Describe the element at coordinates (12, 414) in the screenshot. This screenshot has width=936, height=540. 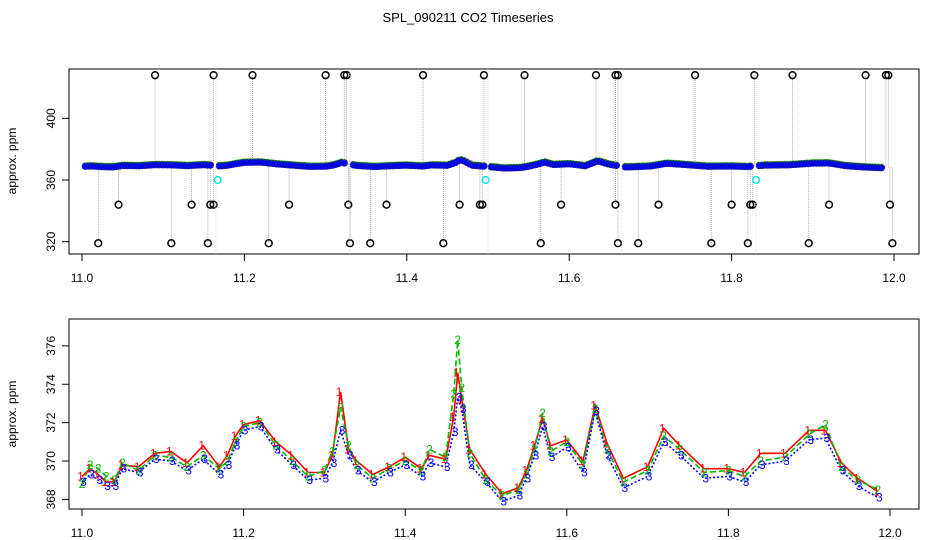
I see `bottom-y-axis-label: approx. ppm` at that location.